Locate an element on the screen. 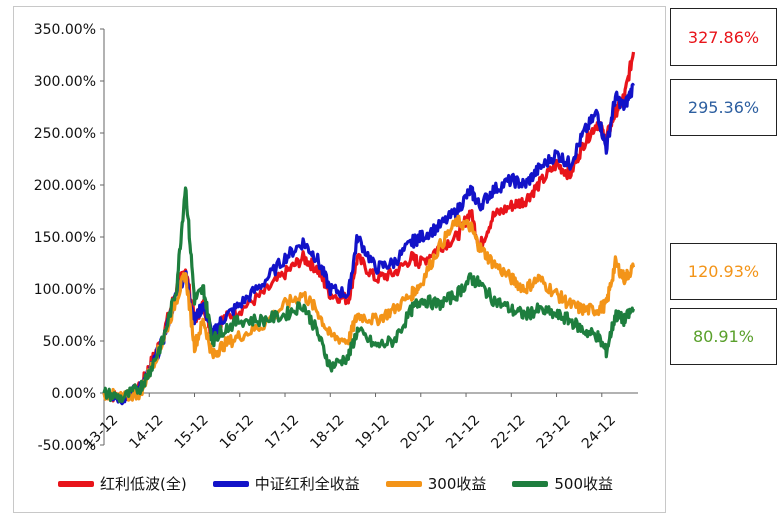  legend-label: 红利低波(全) is located at coordinates (143, 484).